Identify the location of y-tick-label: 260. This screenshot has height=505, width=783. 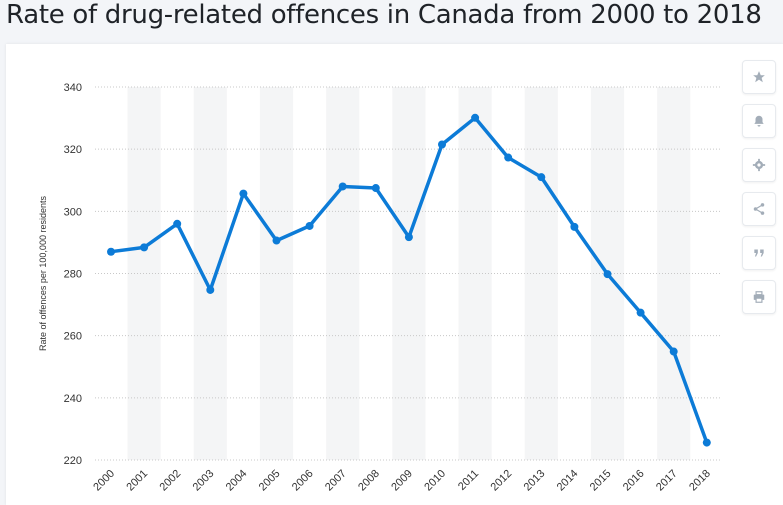
(73, 337).